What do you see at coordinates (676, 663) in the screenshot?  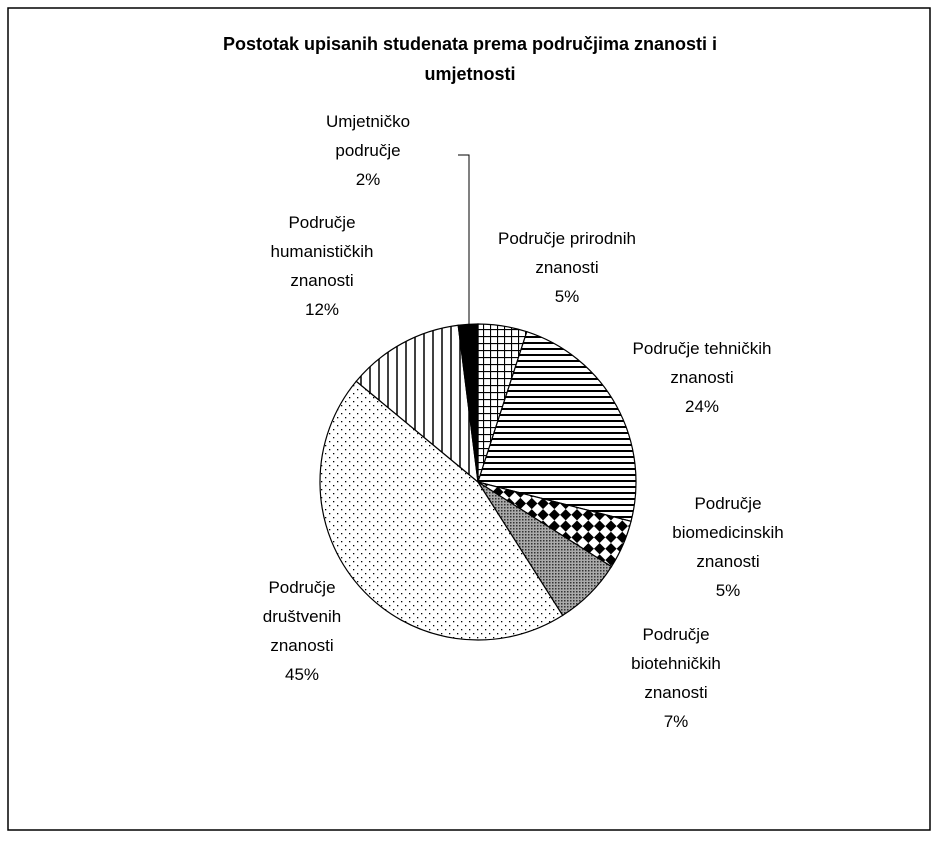 I see `slice-label: Područje biotehničkih znanosti` at bounding box center [676, 663].